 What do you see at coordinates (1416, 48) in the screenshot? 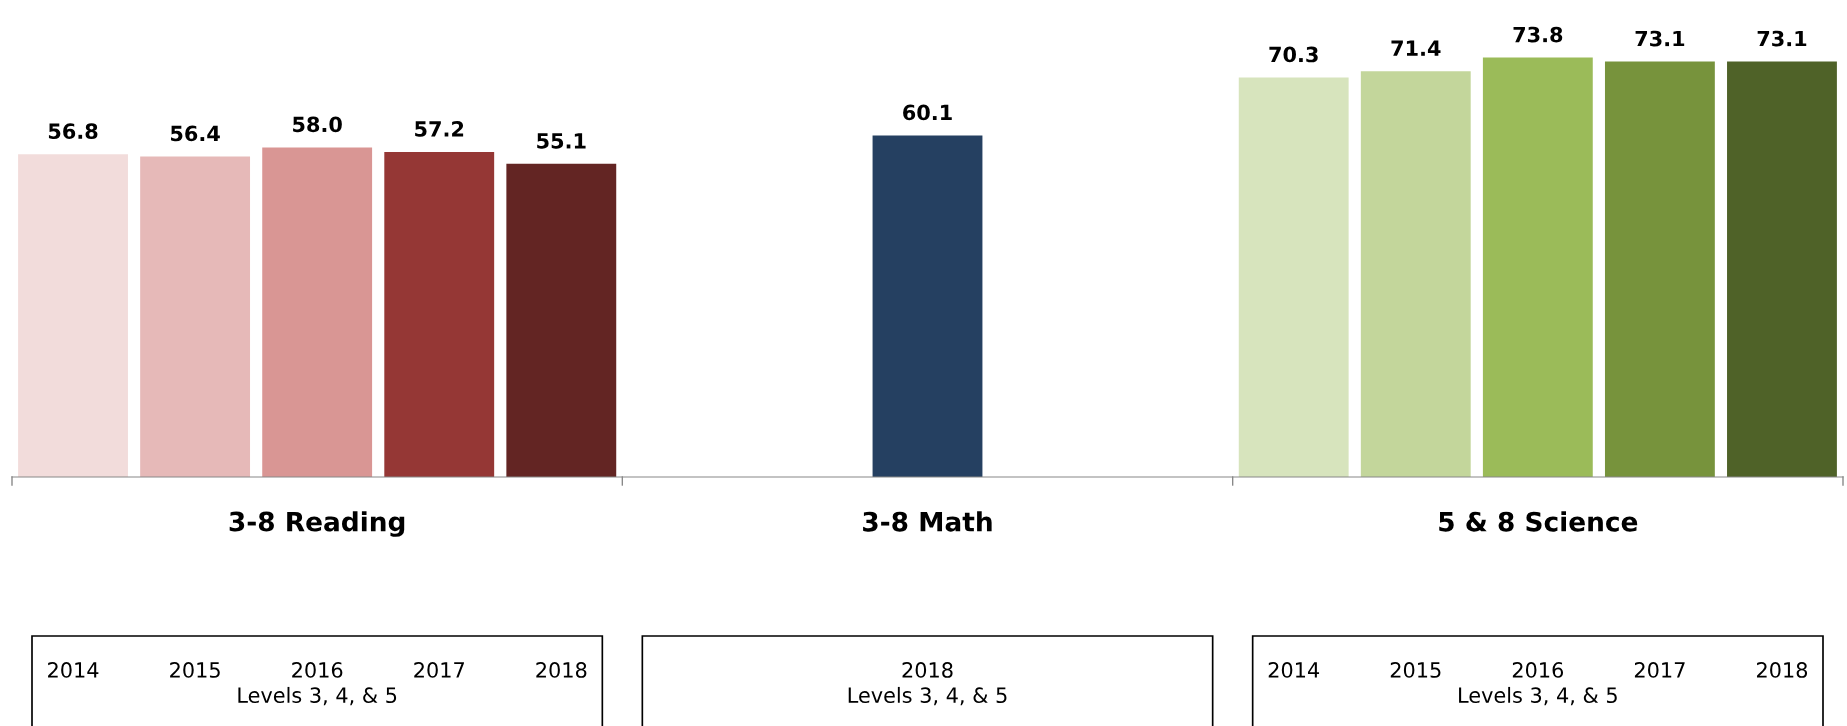
I see `data-label: 71.4` at bounding box center [1416, 48].